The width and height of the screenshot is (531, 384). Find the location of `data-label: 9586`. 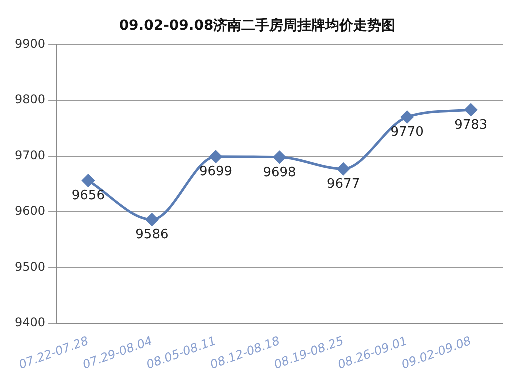

data-label: 9586 is located at coordinates (152, 235).